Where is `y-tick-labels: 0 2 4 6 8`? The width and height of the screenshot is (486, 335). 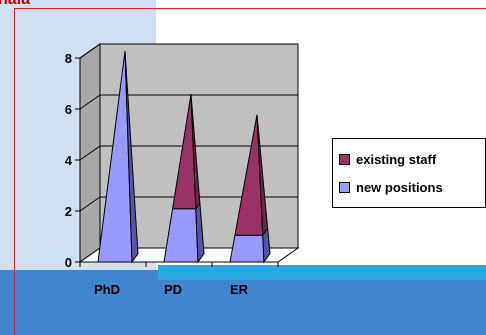
y-tick-labels: 0 2 4 6 8 is located at coordinates (69, 160).